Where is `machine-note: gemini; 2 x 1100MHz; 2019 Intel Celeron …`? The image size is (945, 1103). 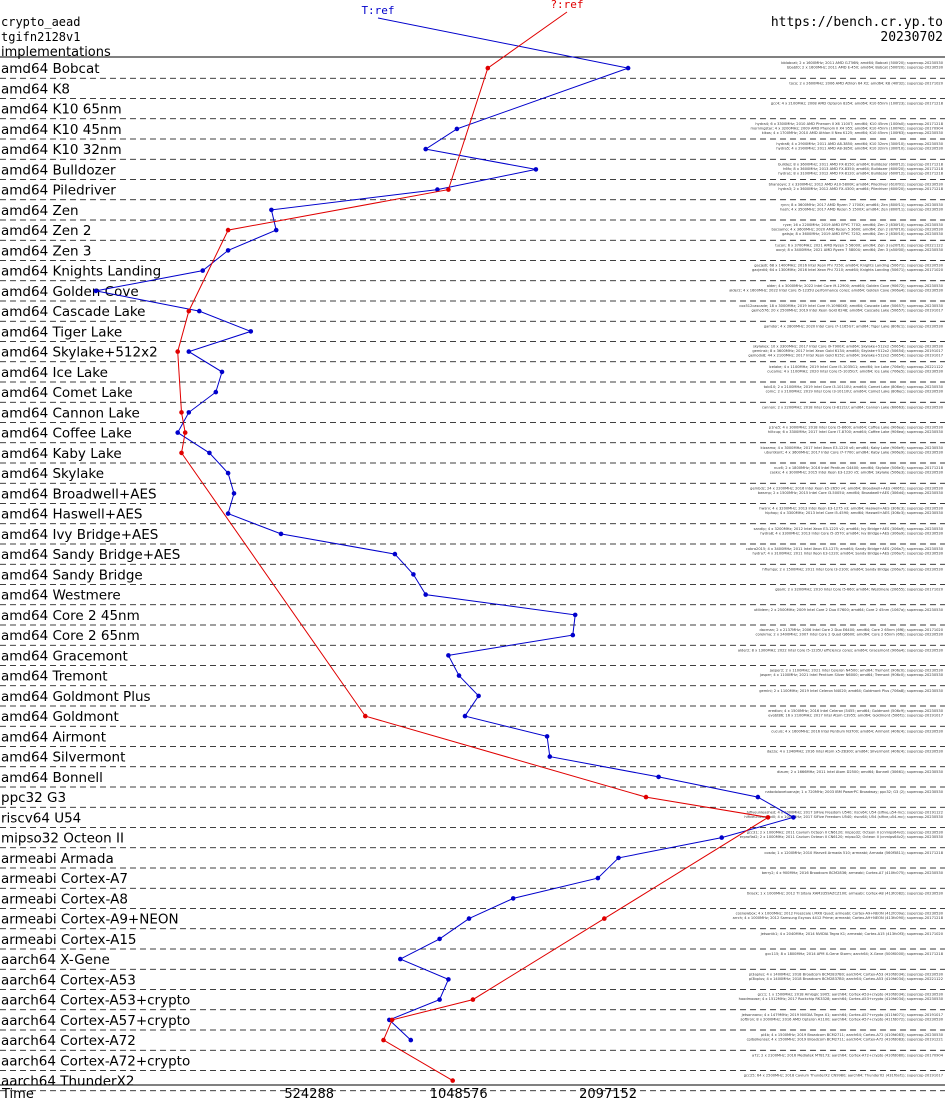
machine-note: gemini; 2 x 1100MHz; 2019 Intel Celeron … is located at coordinates (851, 691).